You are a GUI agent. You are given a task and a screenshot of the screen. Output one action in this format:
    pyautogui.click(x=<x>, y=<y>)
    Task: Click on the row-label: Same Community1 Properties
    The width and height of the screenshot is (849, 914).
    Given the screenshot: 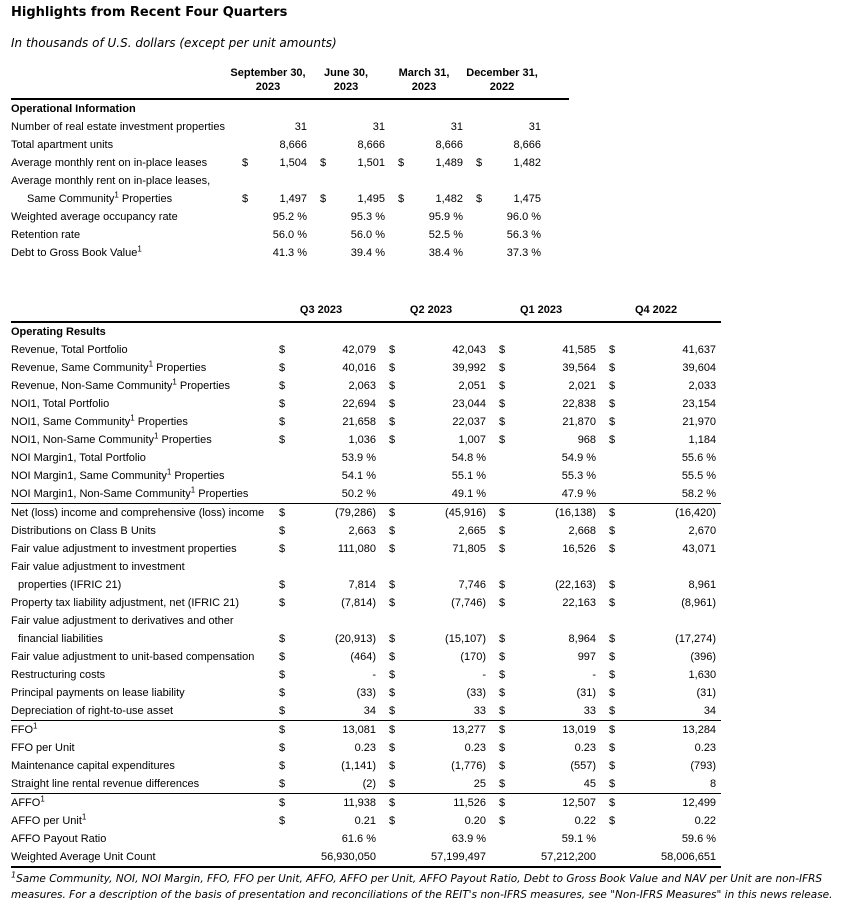 What is the action you would take?
    pyautogui.click(x=120, y=199)
    